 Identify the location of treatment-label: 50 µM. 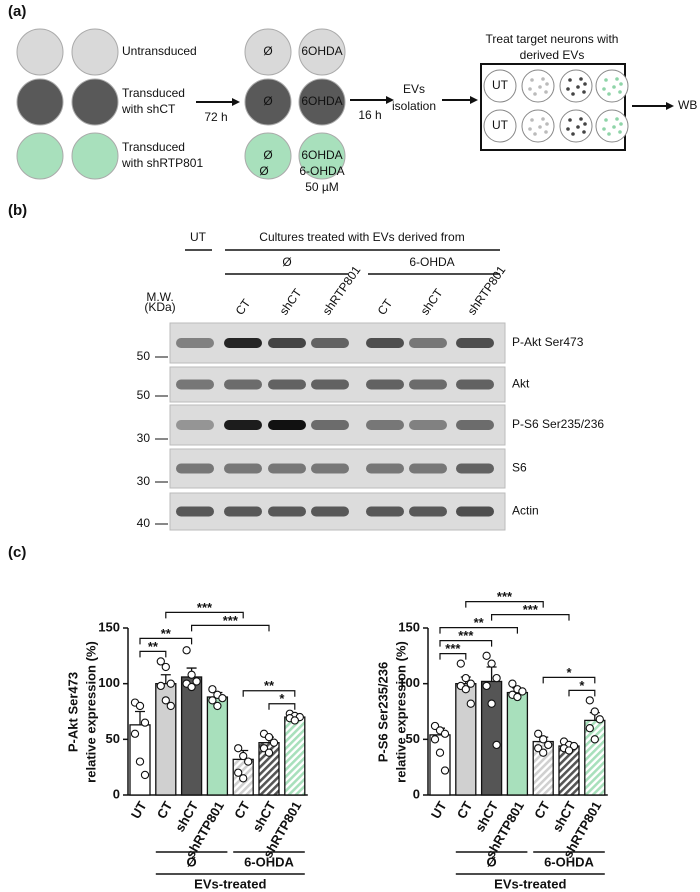
(322, 187).